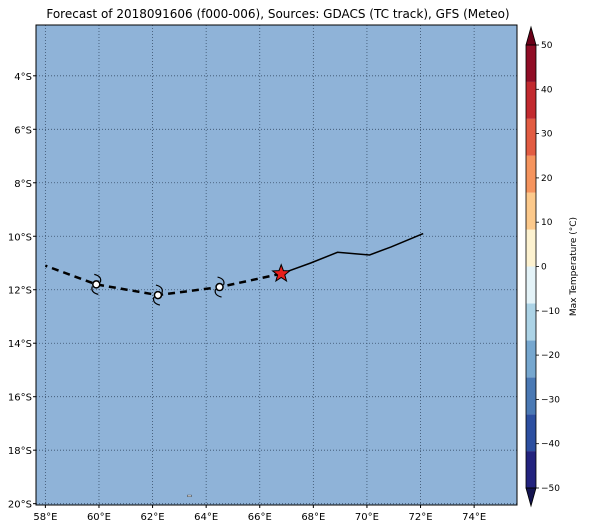  What do you see at coordinates (313, 517) in the screenshot?
I see `lon-tick-label: 68°E` at bounding box center [313, 517].